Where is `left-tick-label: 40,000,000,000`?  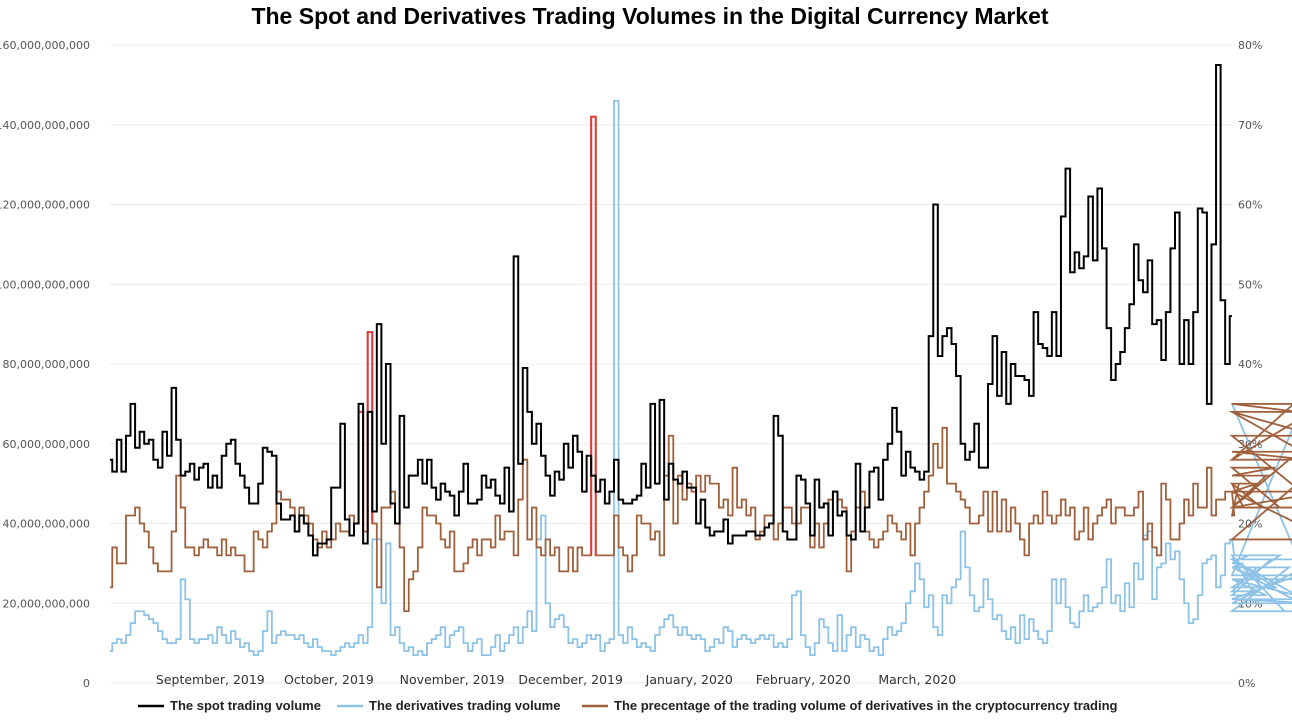 left-tick-label: 40,000,000,000 is located at coordinates (46, 524).